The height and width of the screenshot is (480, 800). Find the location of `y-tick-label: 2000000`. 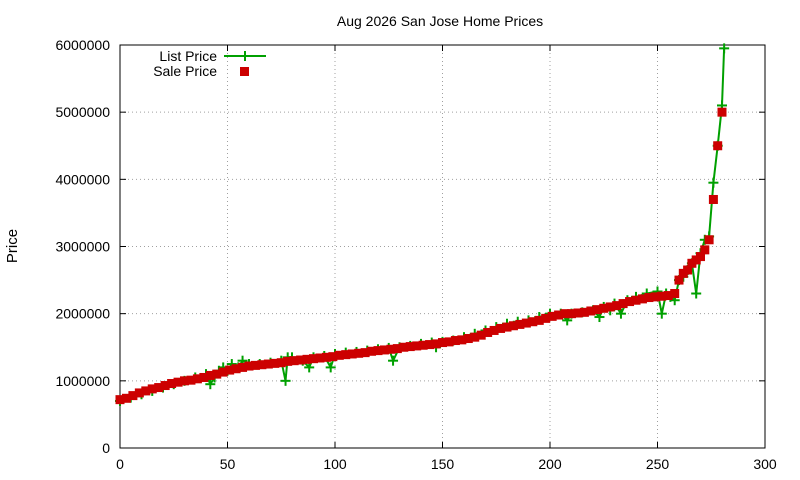

y-tick-label: 2000000 is located at coordinates (82, 314).